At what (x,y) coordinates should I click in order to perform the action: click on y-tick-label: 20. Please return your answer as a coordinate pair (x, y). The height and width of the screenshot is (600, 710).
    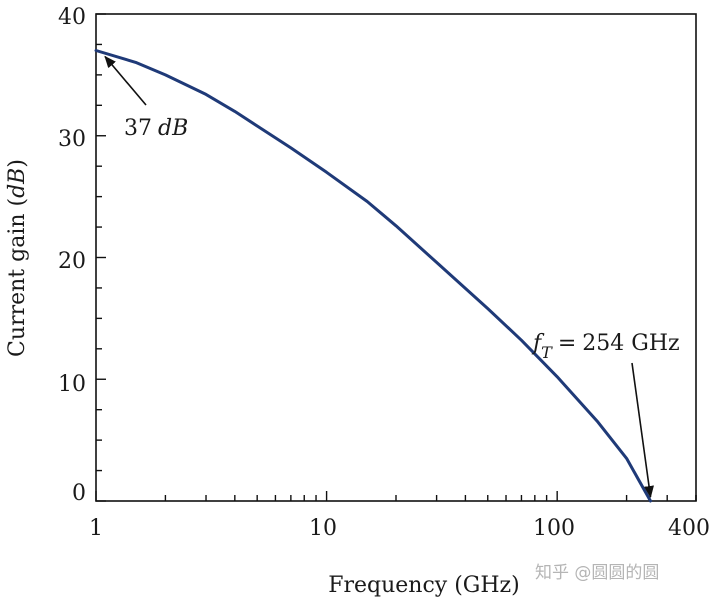
    Looking at the image, I should click on (72, 261).